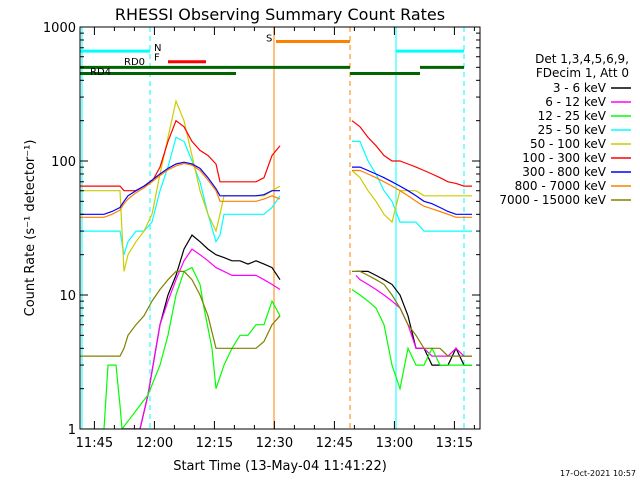  Describe the element at coordinates (94, 443) in the screenshot. I see `x-tick-label: 11:45` at that location.